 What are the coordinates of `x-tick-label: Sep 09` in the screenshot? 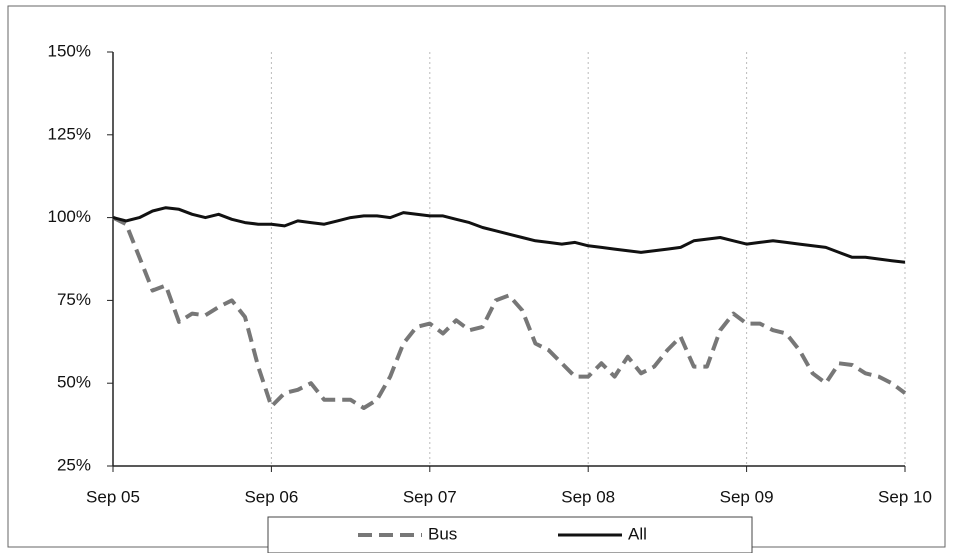 It's located at (747, 496).